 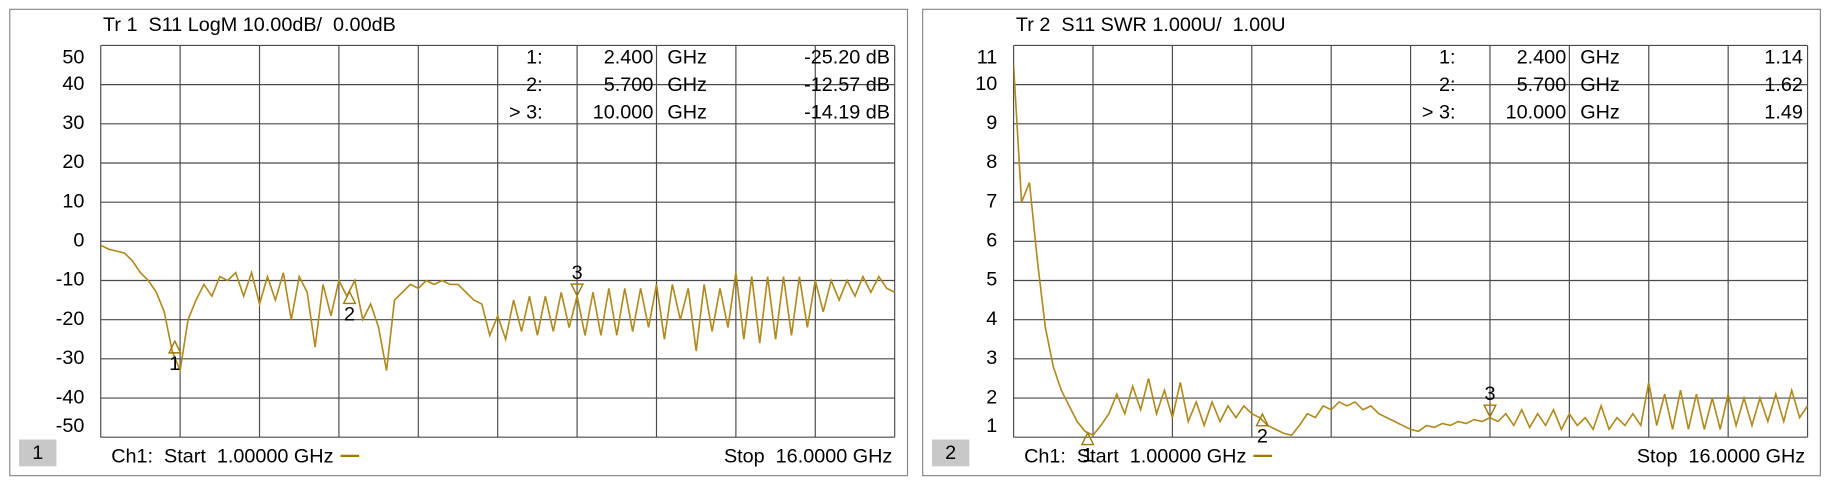 What do you see at coordinates (847, 85) in the screenshot?
I see `marker-value: -12.57 dB` at bounding box center [847, 85].